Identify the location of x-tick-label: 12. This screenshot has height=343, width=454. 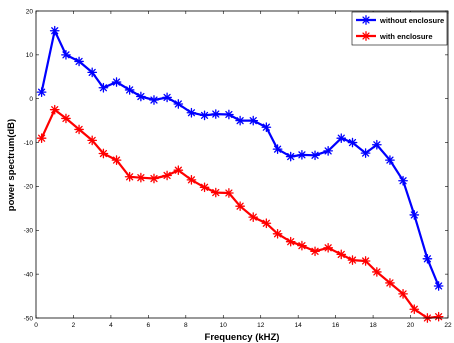
(261, 325).